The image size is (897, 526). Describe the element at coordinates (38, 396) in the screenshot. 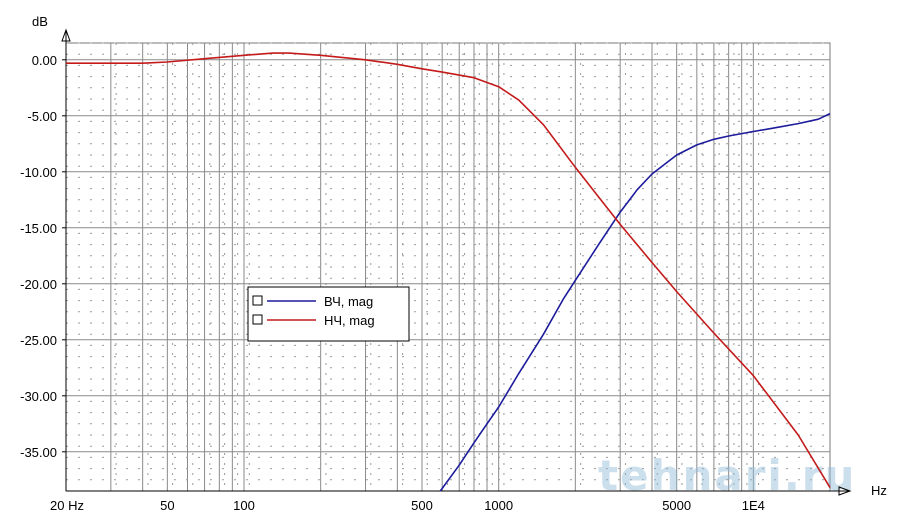

I see `y-tick-label: -30.00` at that location.